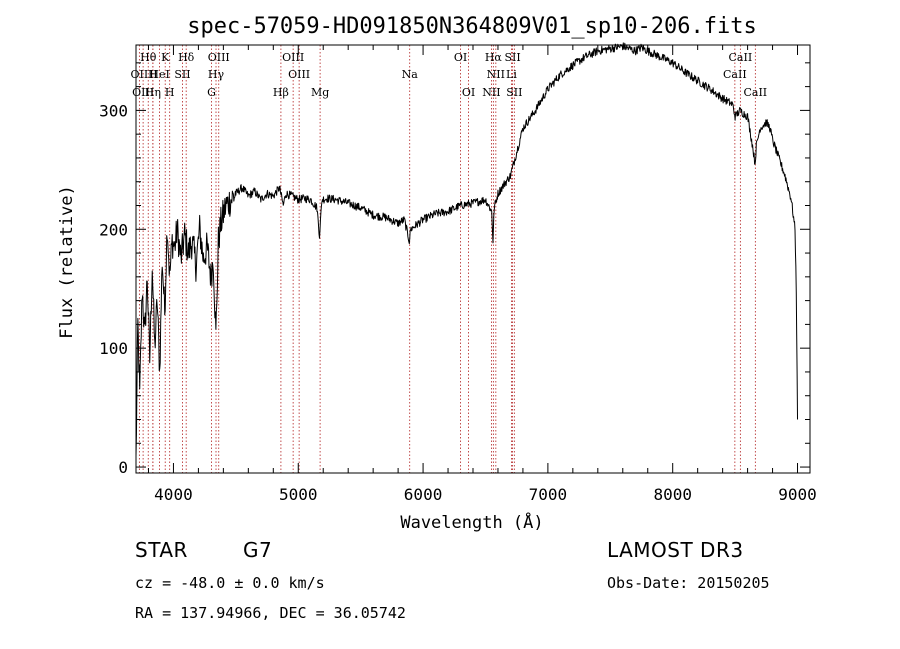 This screenshot has width=900, height=649. What do you see at coordinates (672, 494) in the screenshot?
I see `x-tick-label: 8000` at bounding box center [672, 494].